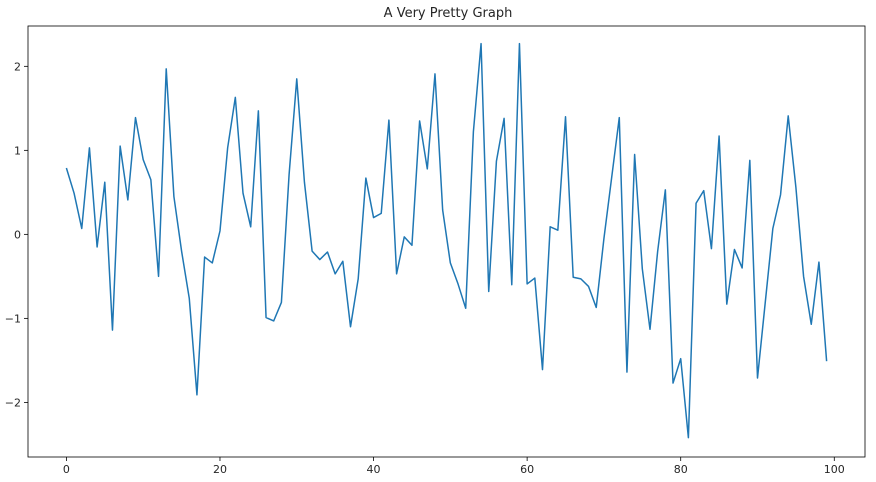  I want to click on x-tick-label: 60, so click(527, 469).